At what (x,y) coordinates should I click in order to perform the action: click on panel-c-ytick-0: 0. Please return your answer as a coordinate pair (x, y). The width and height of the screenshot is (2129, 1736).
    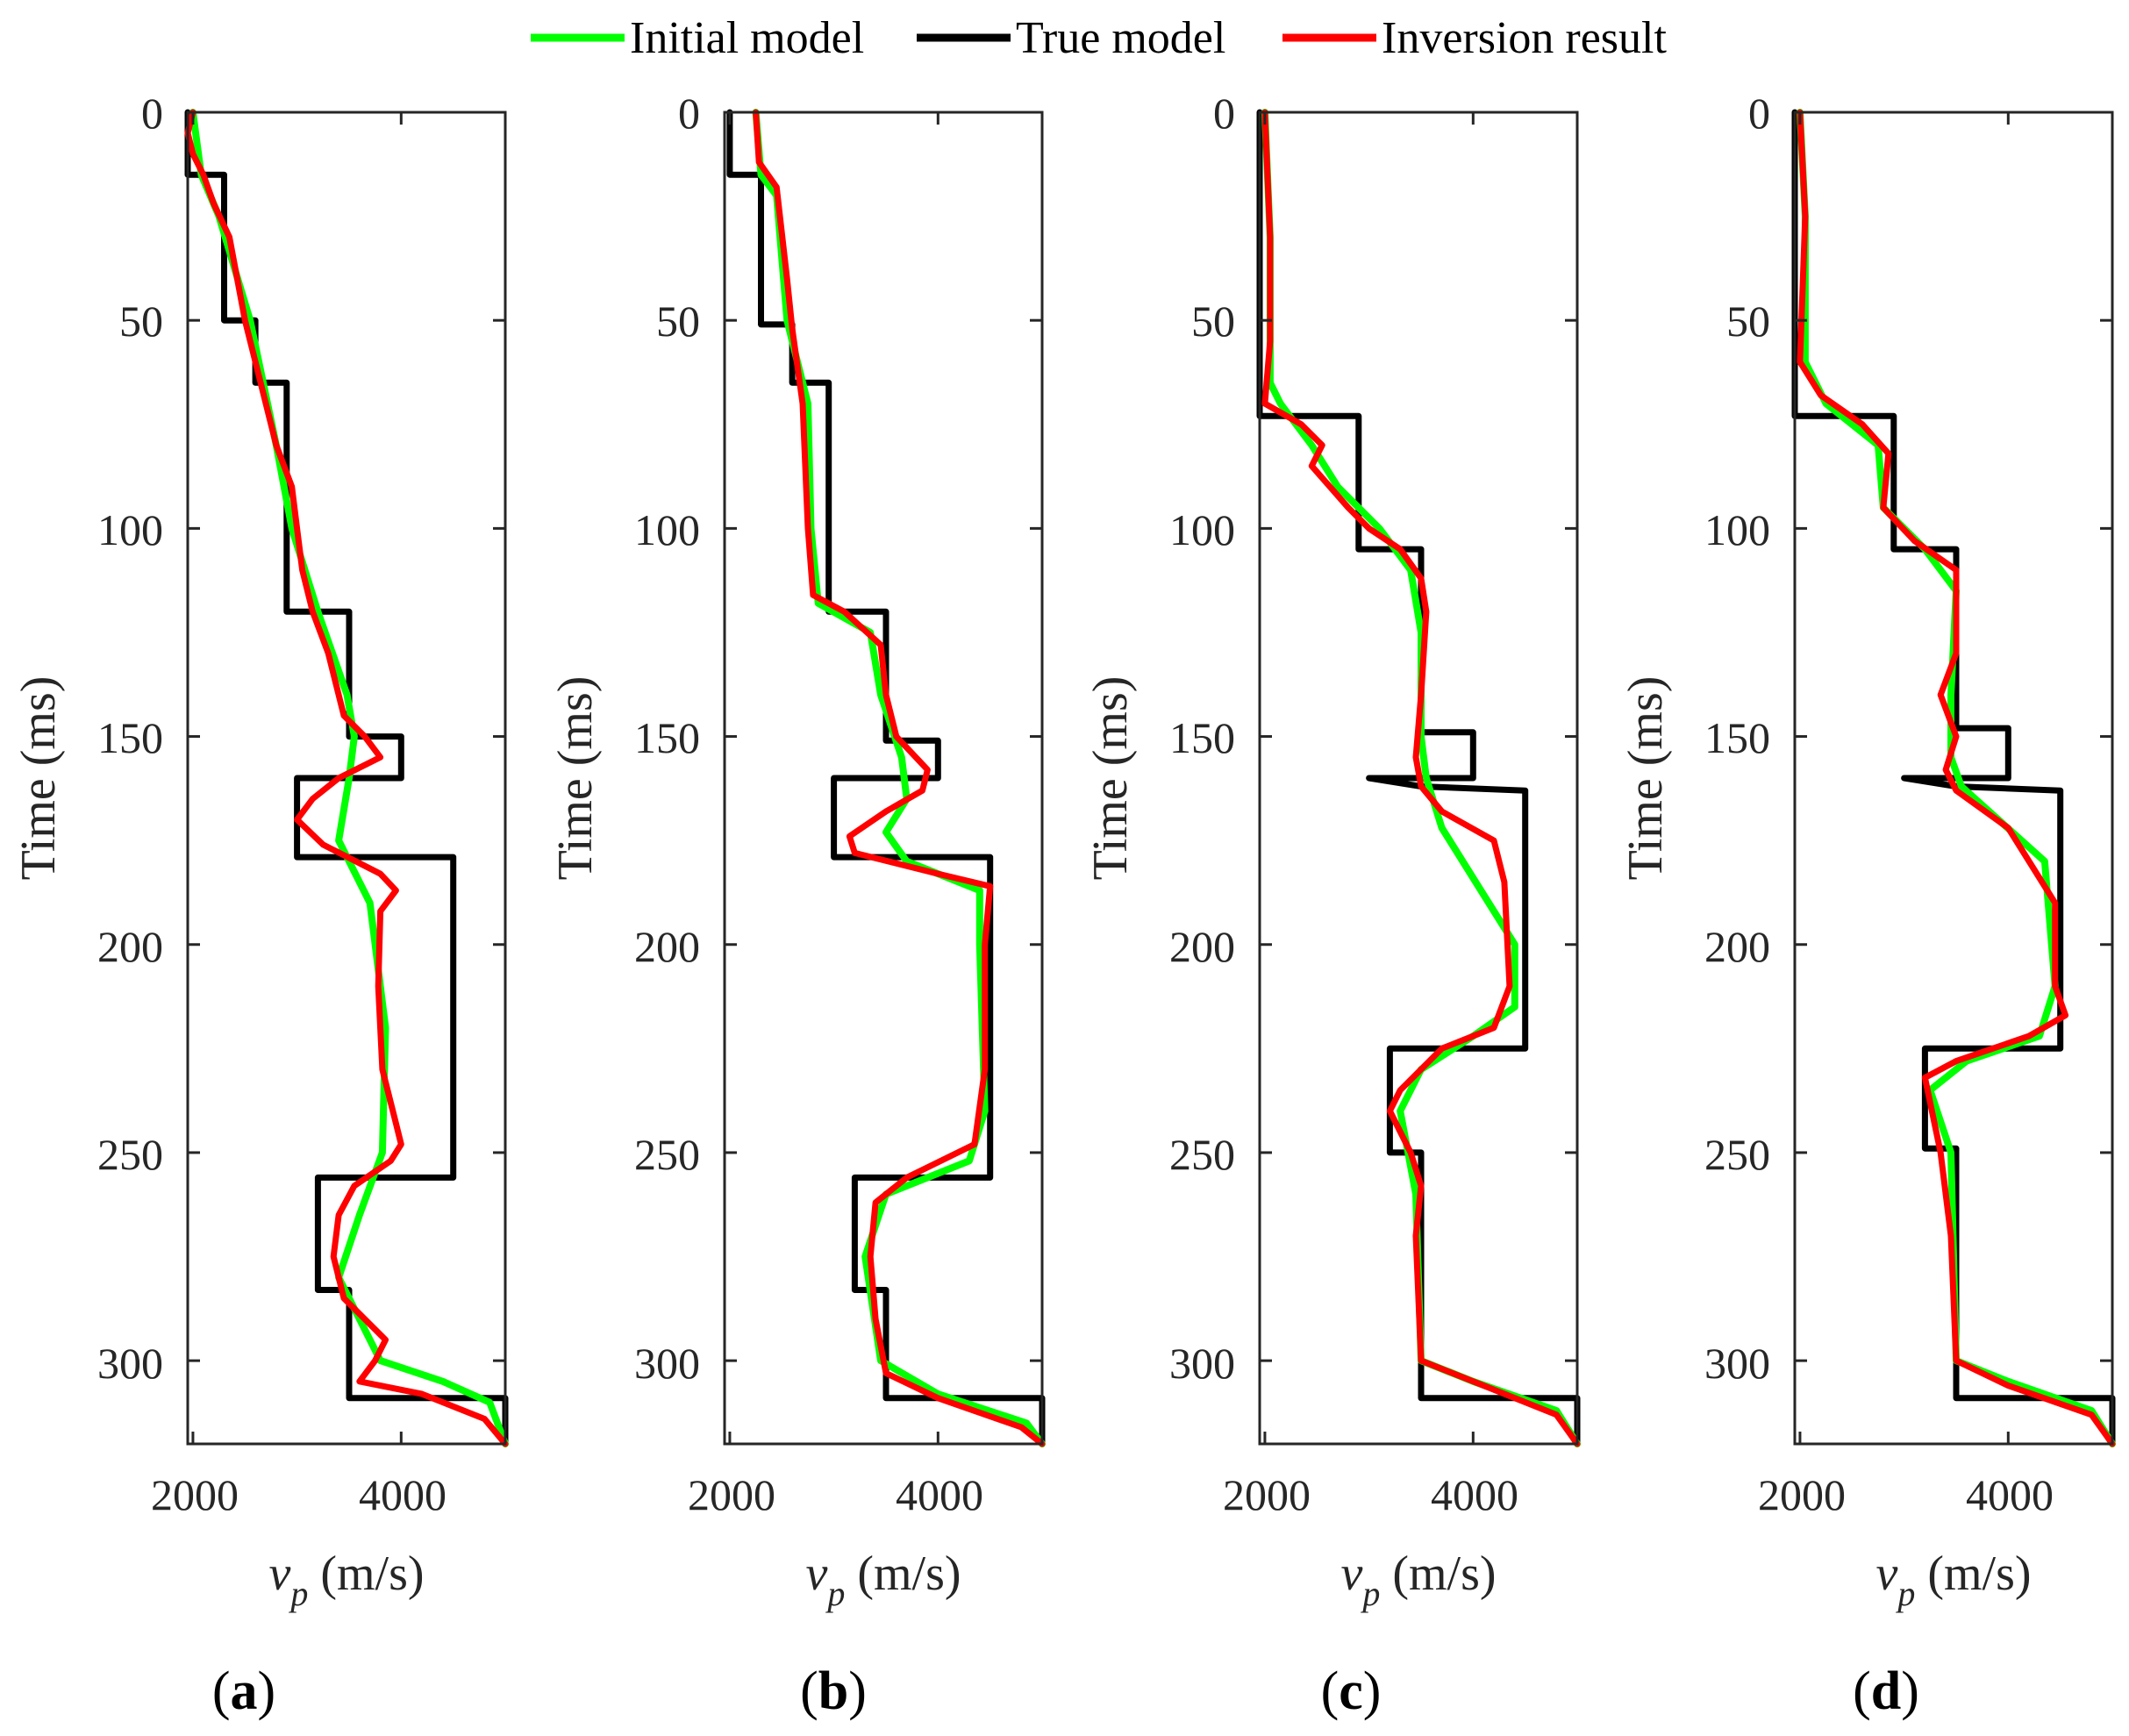
    Looking at the image, I should click on (1224, 113).